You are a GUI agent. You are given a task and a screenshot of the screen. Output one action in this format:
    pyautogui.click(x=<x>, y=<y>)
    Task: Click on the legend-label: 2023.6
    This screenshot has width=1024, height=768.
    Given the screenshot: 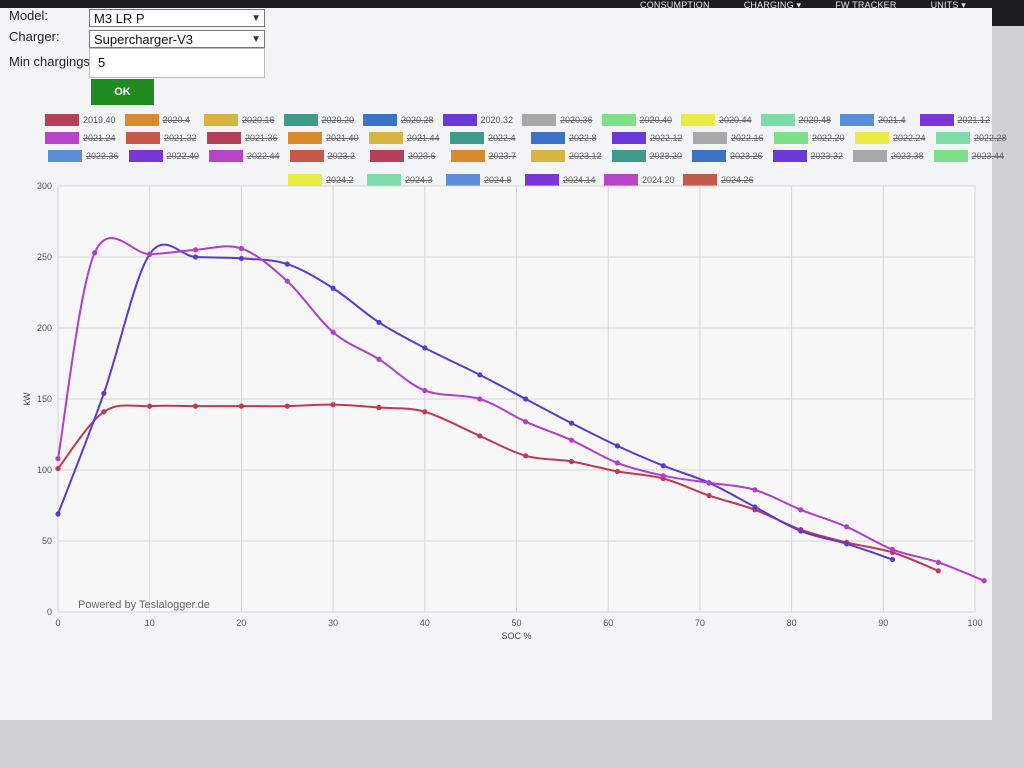 What is the action you would take?
    pyautogui.click(x=422, y=156)
    